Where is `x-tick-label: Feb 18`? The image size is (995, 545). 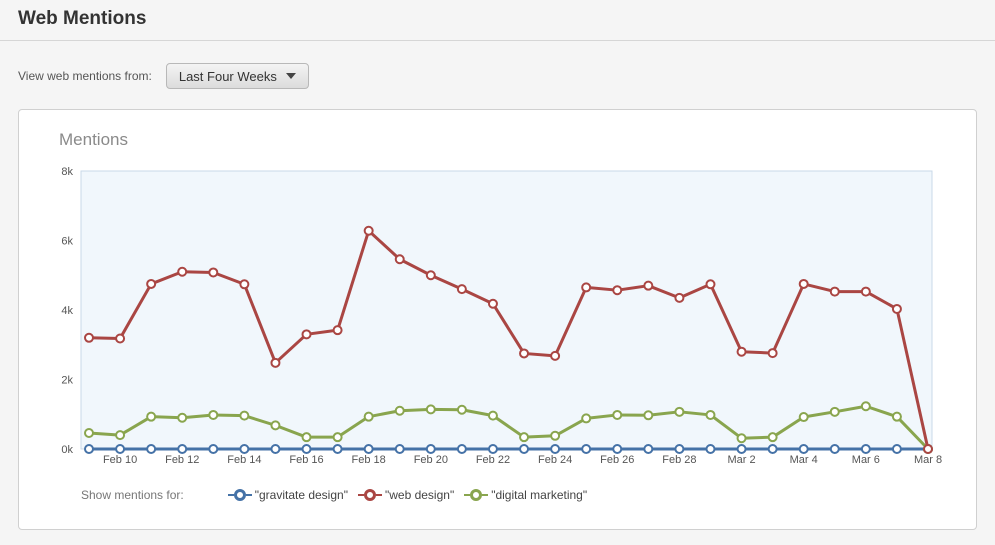
x-tick-label: Feb 18 is located at coordinates (369, 460).